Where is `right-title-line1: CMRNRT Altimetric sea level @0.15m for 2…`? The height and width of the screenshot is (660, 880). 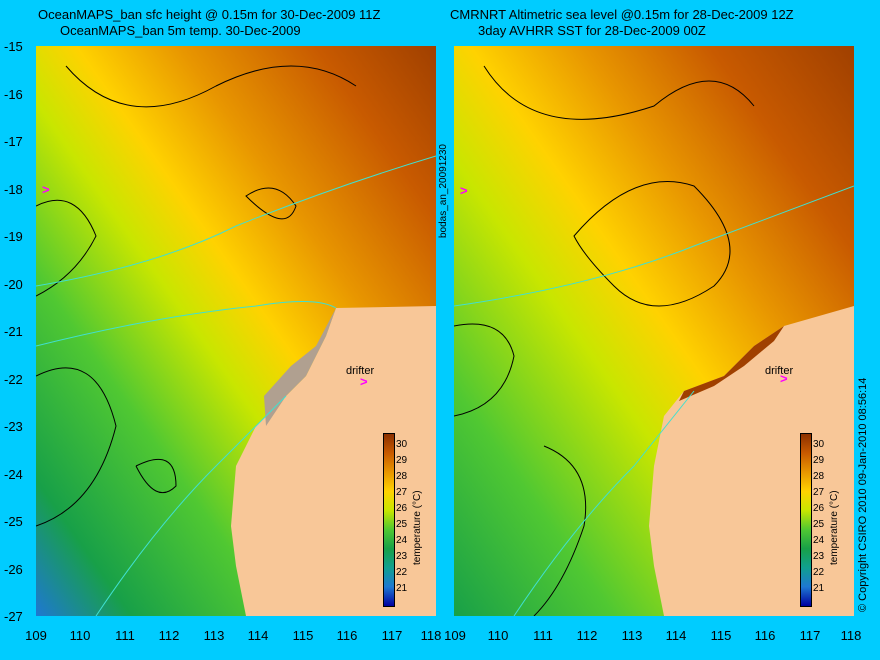 right-title-line1: CMRNRT Altimetric sea level @0.15m for 2… is located at coordinates (622, 14).